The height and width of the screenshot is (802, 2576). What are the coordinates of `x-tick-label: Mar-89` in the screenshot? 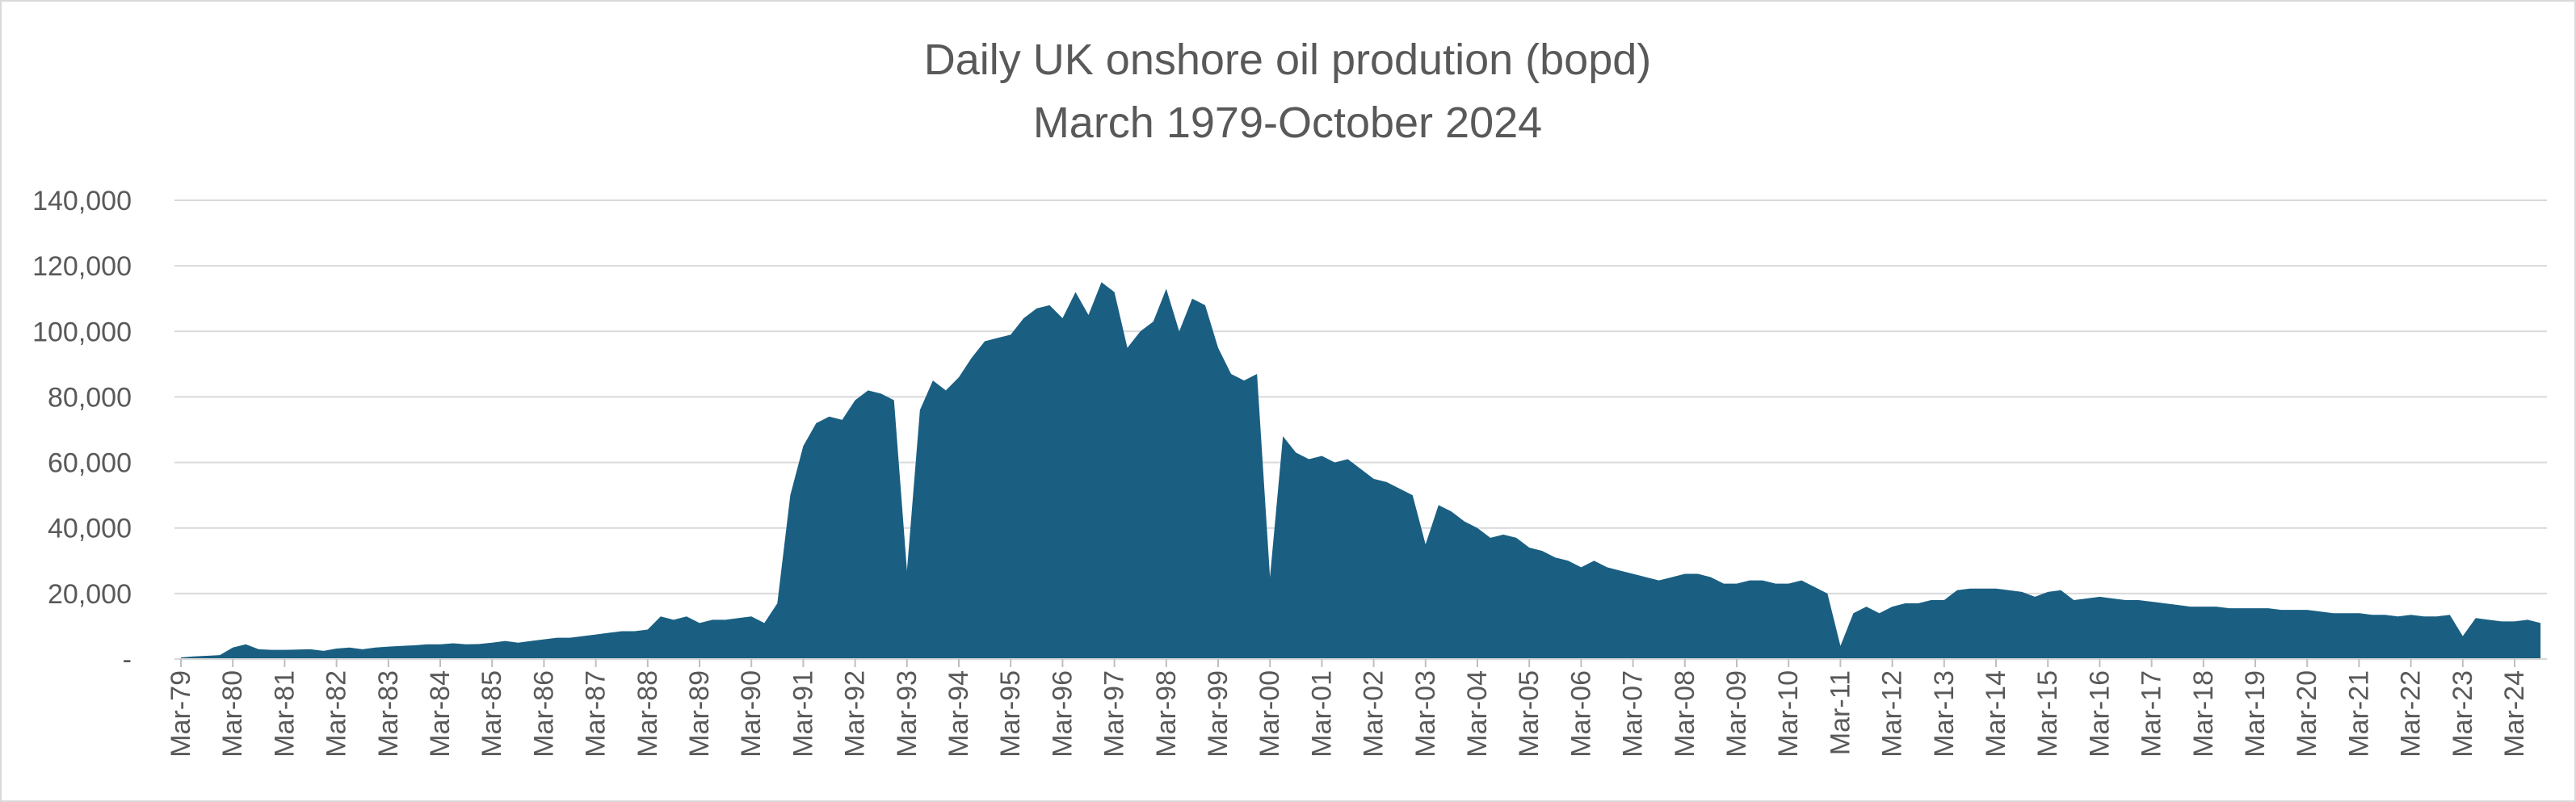 It's located at (700, 714).